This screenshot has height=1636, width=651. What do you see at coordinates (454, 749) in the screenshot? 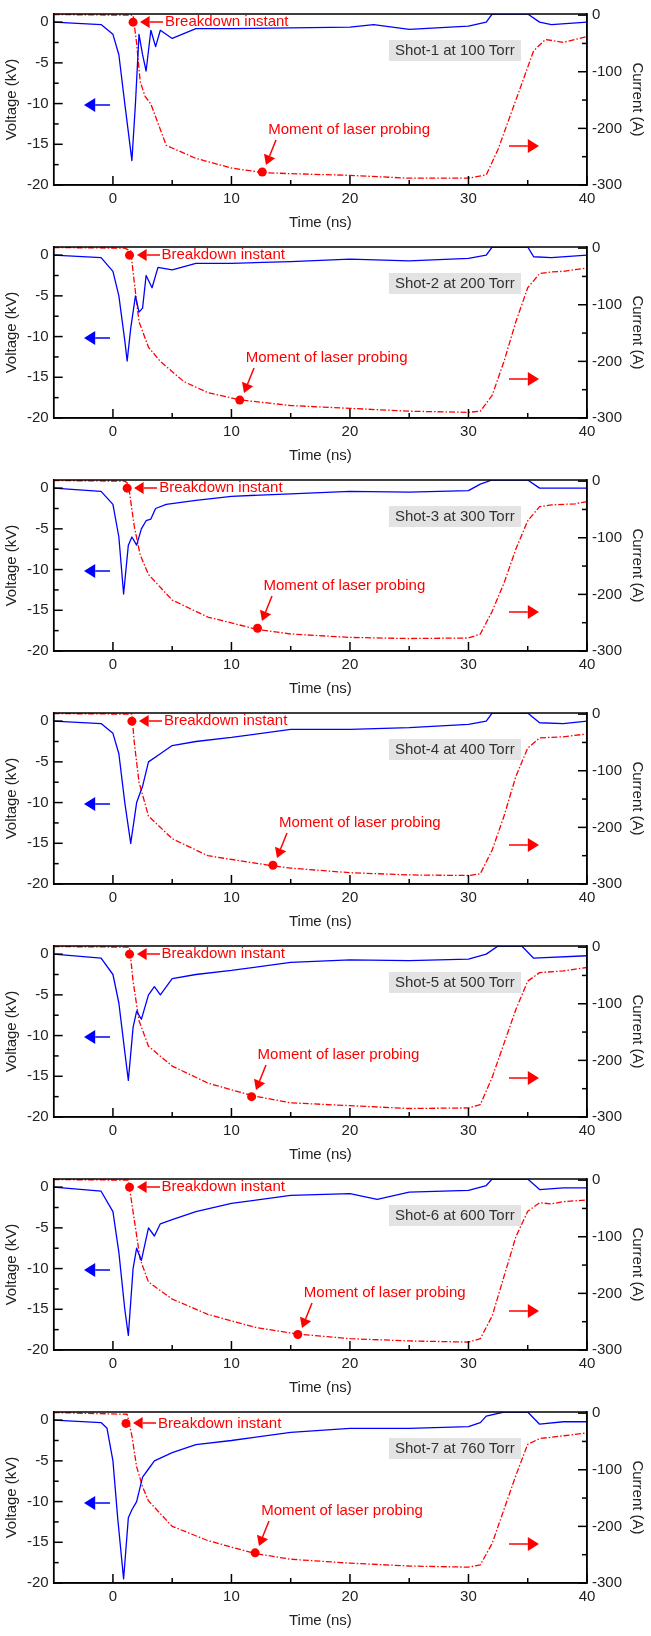
I see `annotation: Shot-4 at 400 Torr` at bounding box center [454, 749].